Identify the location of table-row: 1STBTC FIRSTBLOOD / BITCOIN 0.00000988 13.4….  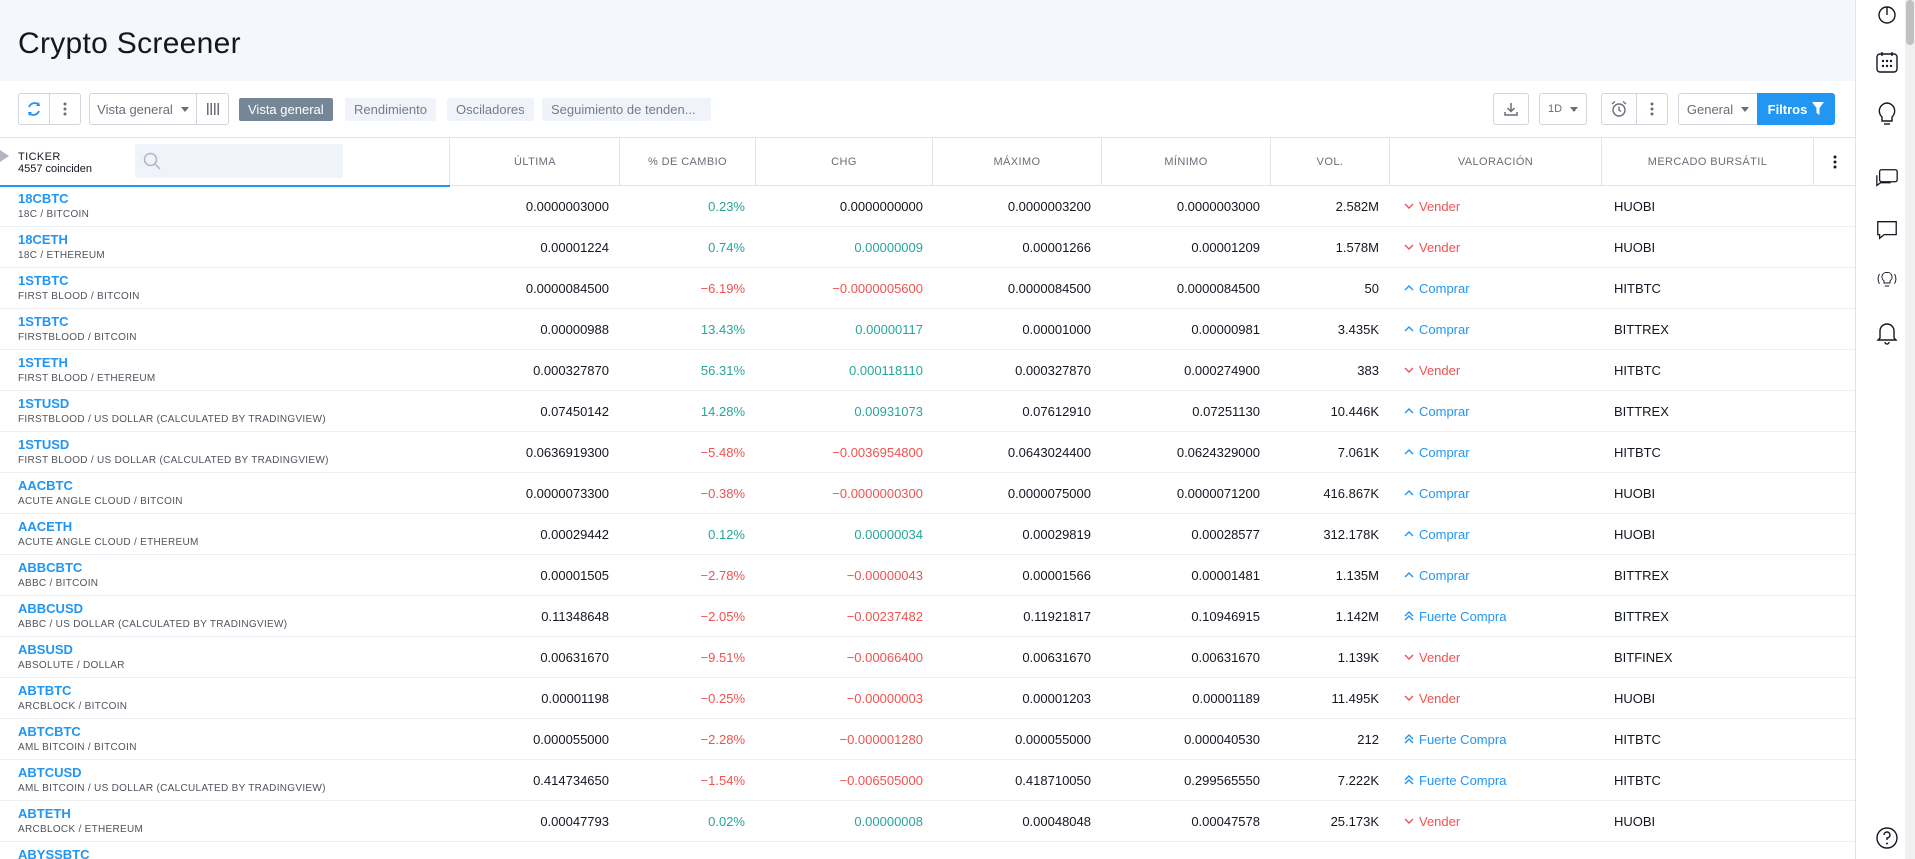
(927, 329).